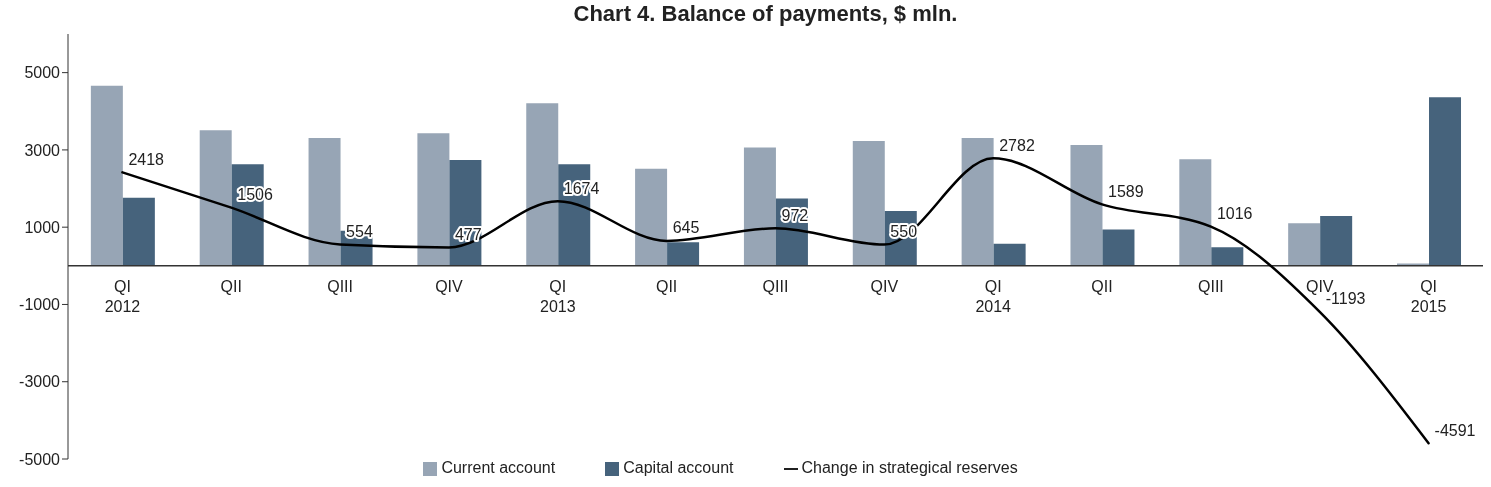 The image size is (1491, 487). I want to click on x-tick-label: QI 2014, so click(993, 296).